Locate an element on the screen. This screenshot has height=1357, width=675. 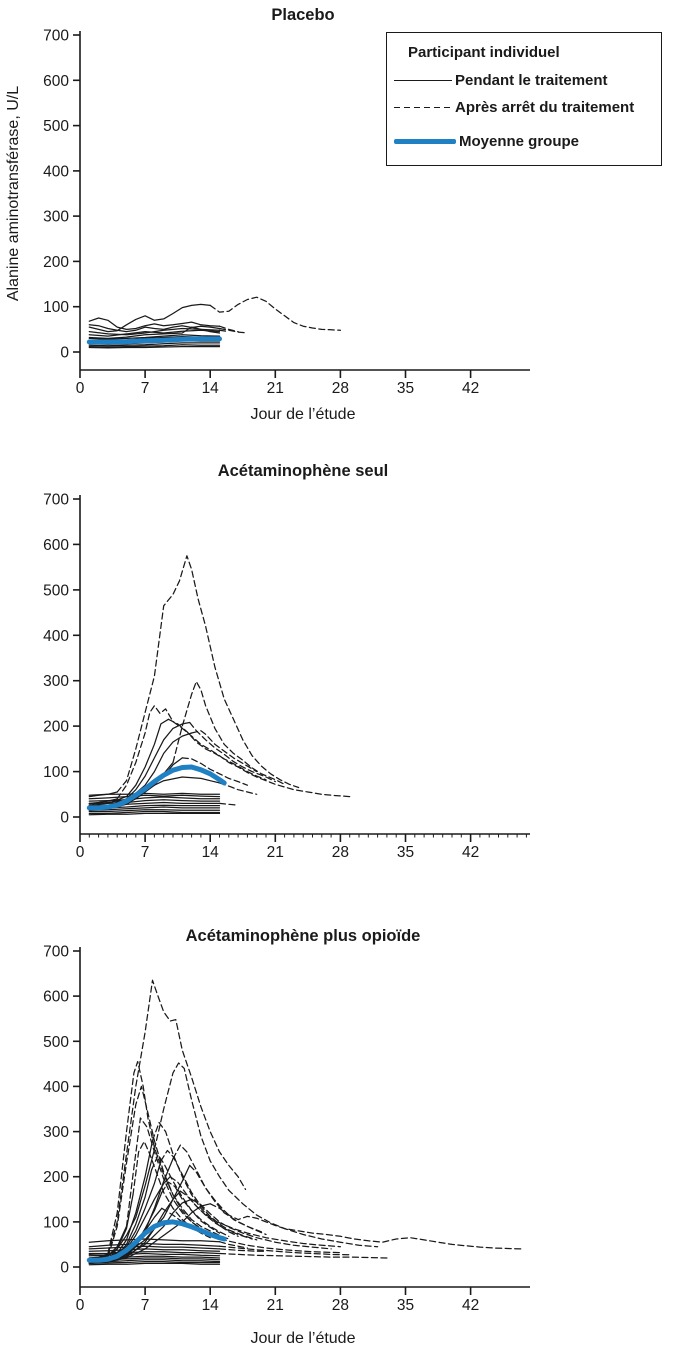
legend-item-group-mean: Moyenne groupe is located at coordinates (527, 141).